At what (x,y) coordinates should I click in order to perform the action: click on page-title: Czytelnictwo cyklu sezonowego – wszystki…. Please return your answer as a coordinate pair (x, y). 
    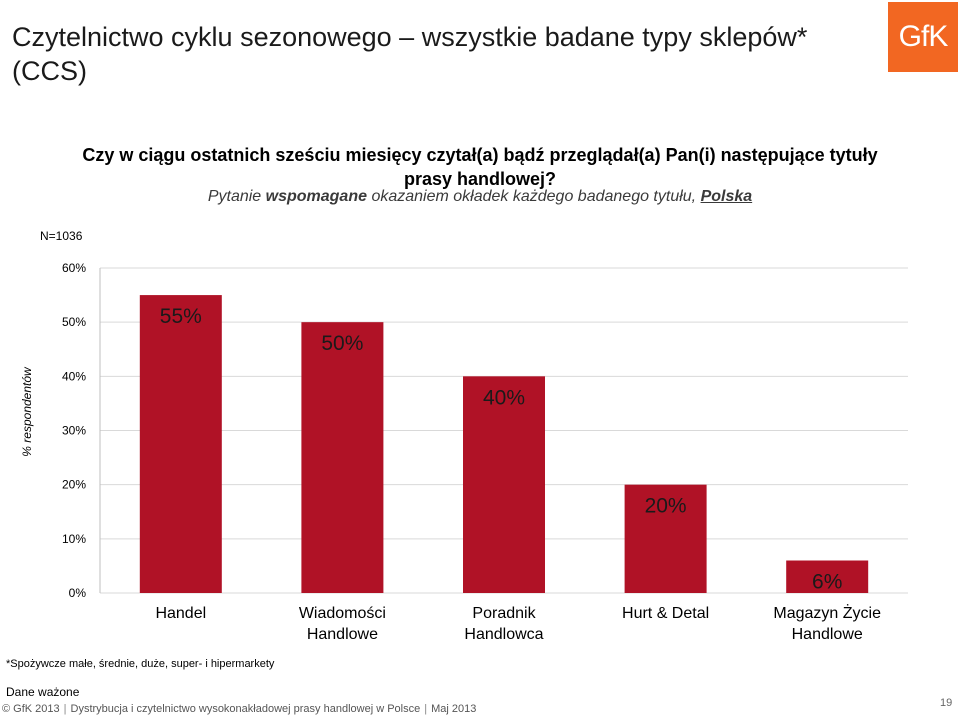
    Looking at the image, I should click on (432, 54).